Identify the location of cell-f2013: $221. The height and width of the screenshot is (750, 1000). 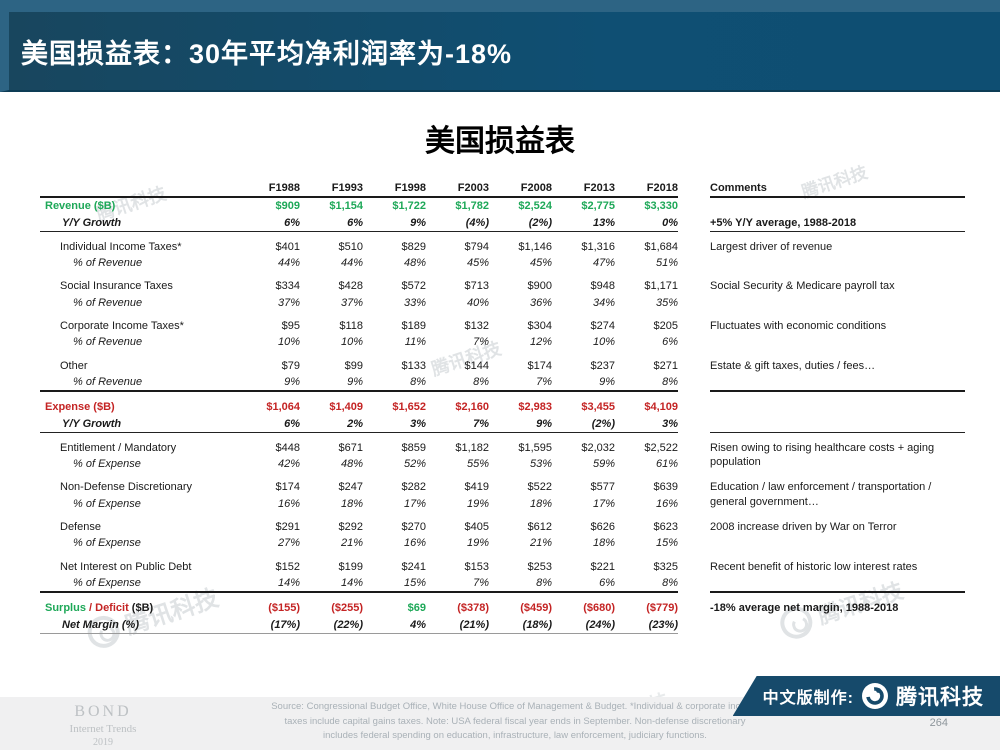
(602, 566).